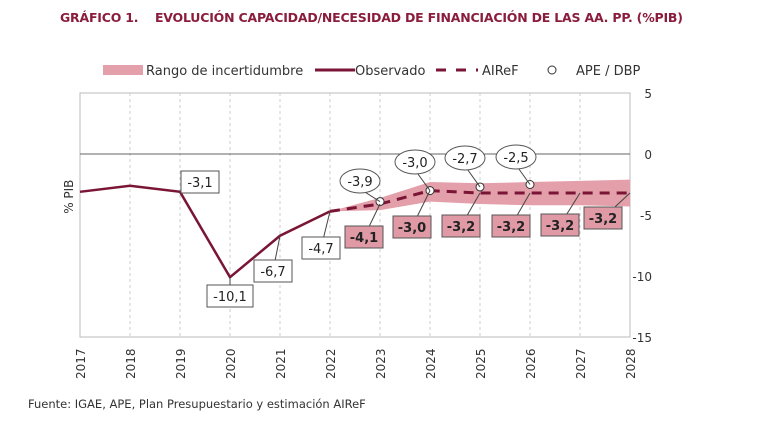 This screenshot has height=428, width=774. I want to click on x-tick-label: 2017, so click(81, 363).